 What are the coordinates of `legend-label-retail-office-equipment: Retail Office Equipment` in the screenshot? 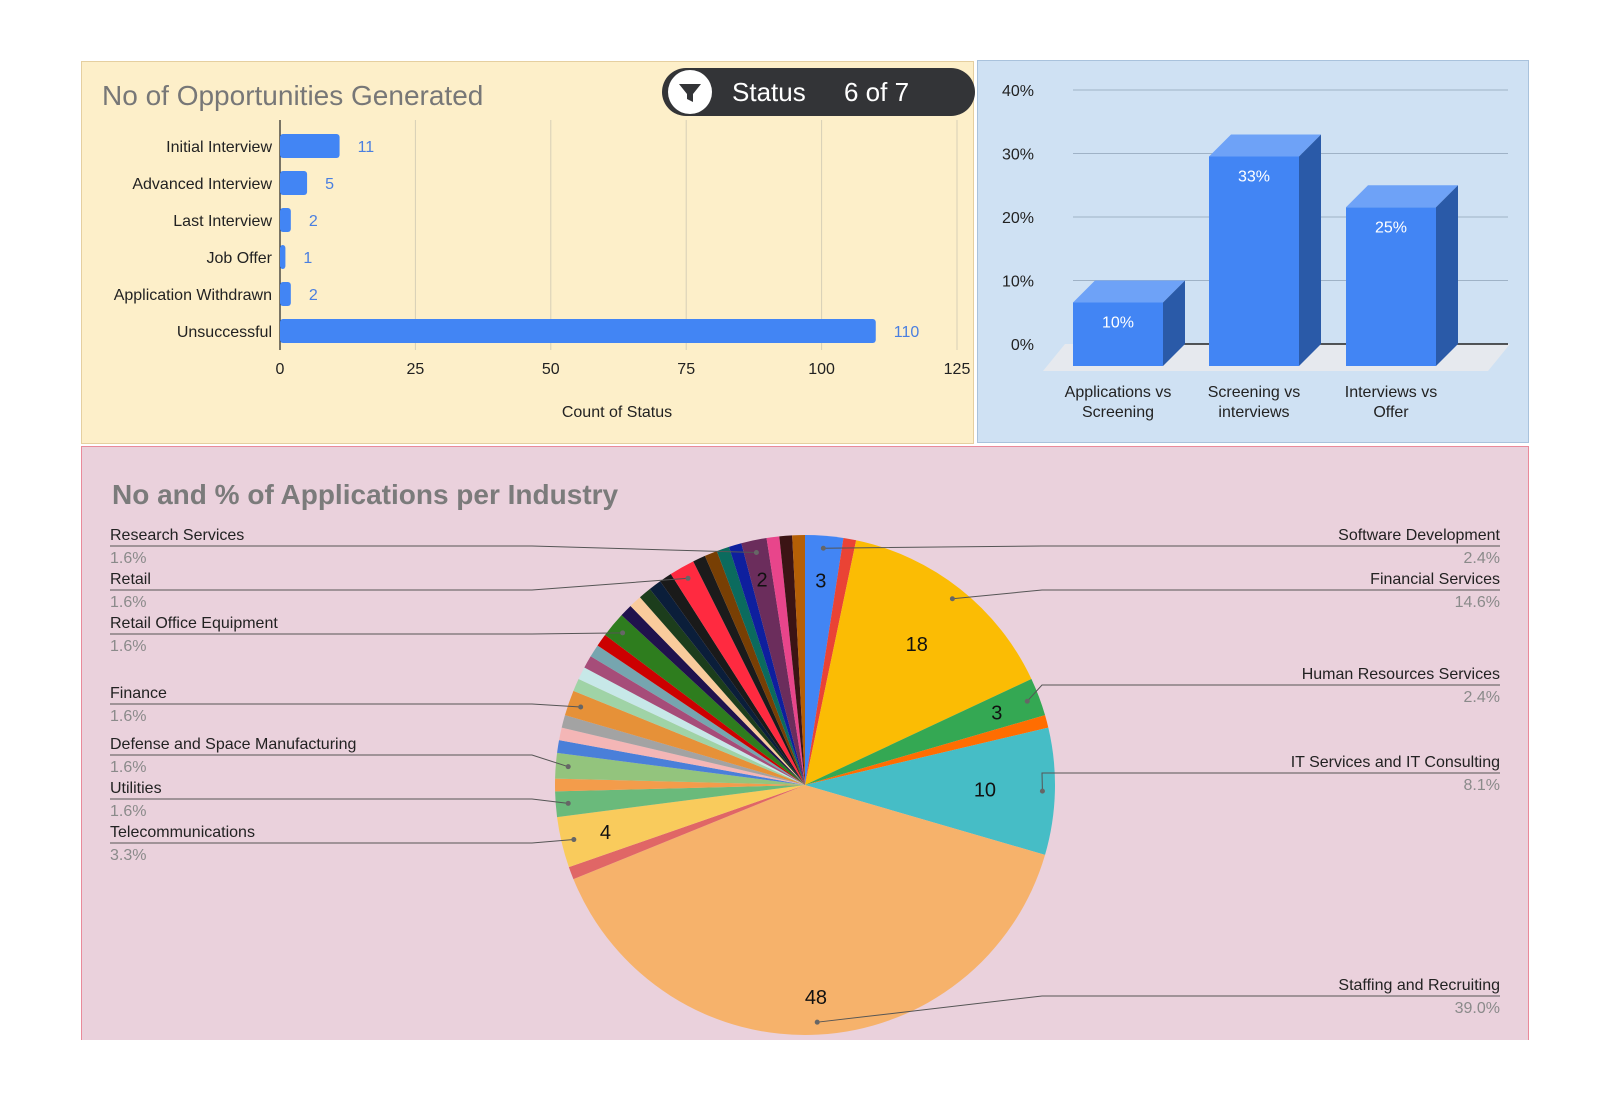 It's located at (194, 623).